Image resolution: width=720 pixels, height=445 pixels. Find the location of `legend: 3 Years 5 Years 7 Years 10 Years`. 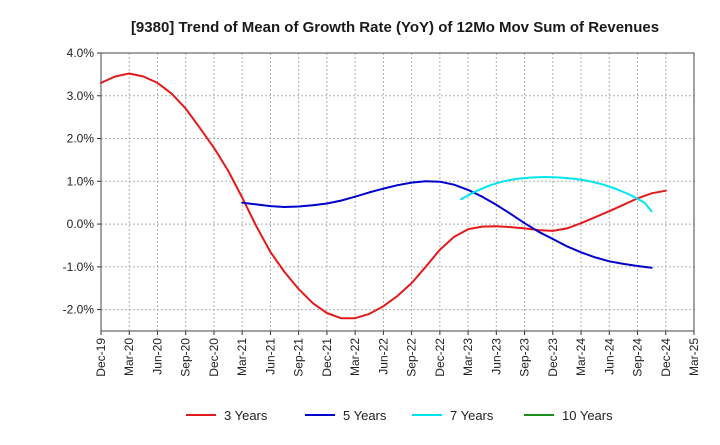

legend: 3 Years 5 Years 7 Years 10 Years is located at coordinates (399, 415).